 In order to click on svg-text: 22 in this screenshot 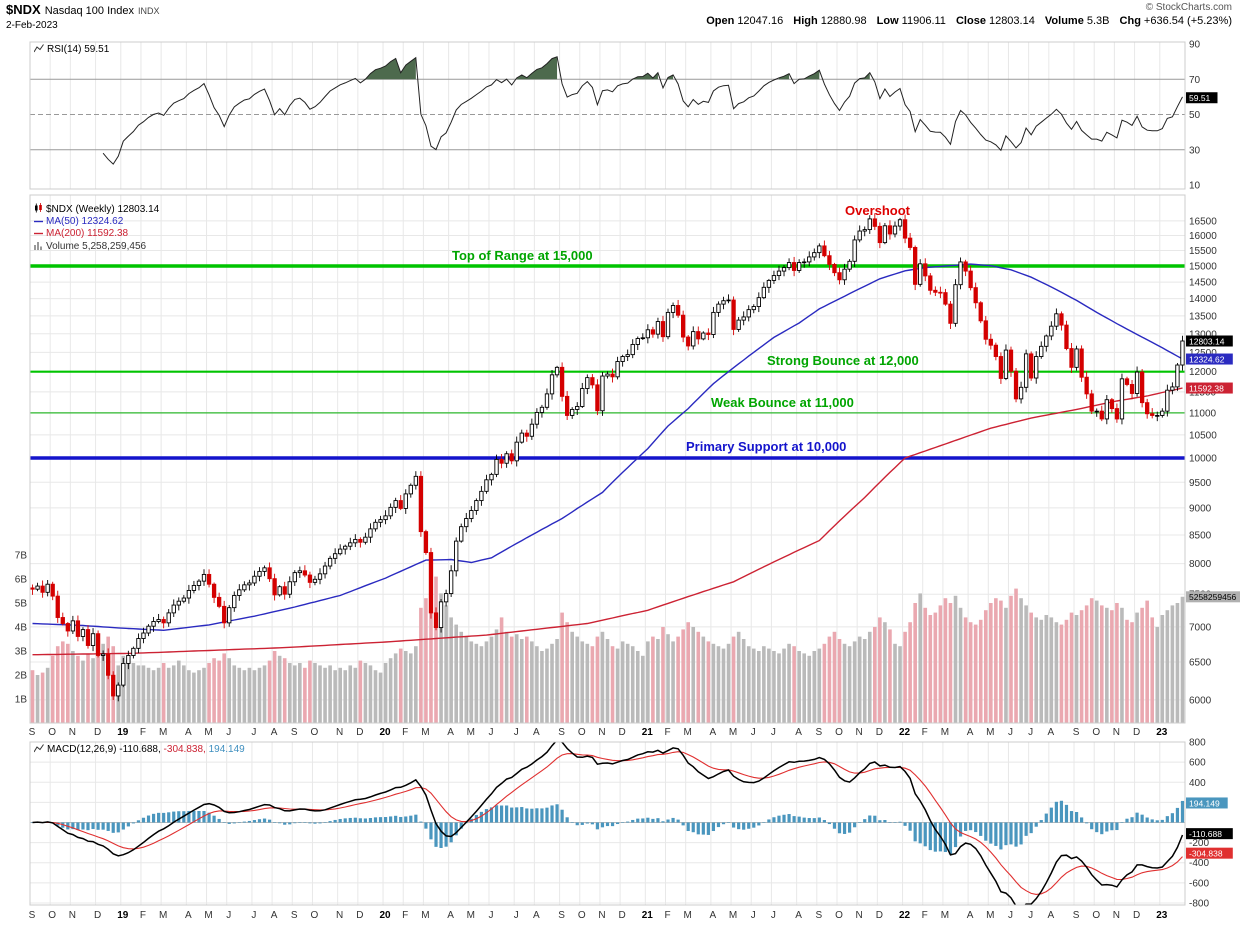, I will do `click(905, 915)`.